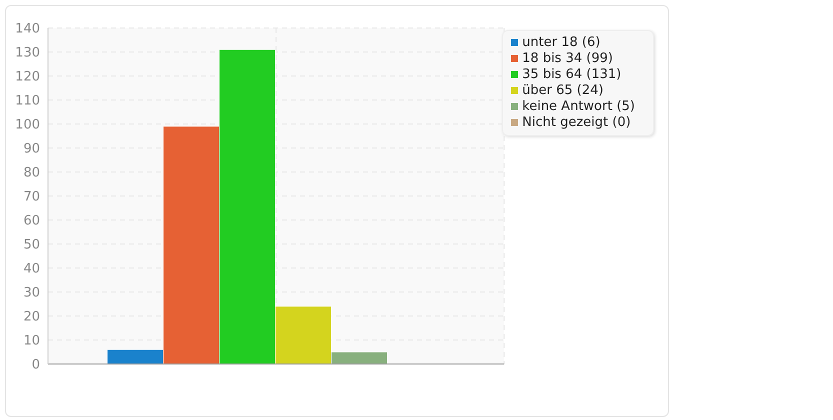  Describe the element at coordinates (567, 58) in the screenshot. I see `legend-label: 18 bis 34 (99)` at that location.